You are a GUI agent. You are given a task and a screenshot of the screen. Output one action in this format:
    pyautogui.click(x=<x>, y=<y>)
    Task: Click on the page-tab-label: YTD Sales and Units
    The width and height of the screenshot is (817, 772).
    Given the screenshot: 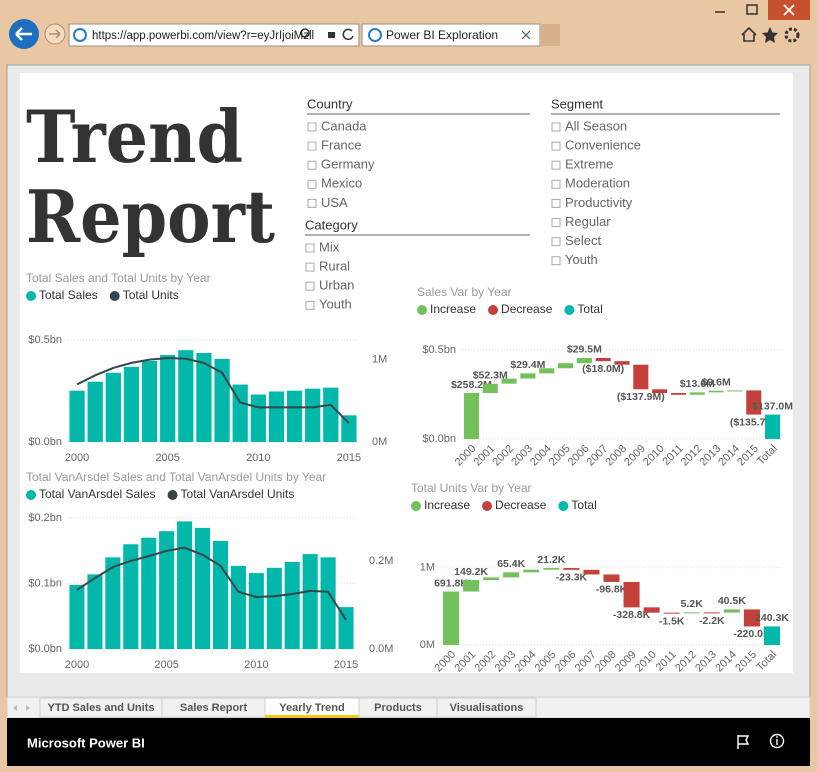 What is the action you would take?
    pyautogui.click(x=101, y=708)
    